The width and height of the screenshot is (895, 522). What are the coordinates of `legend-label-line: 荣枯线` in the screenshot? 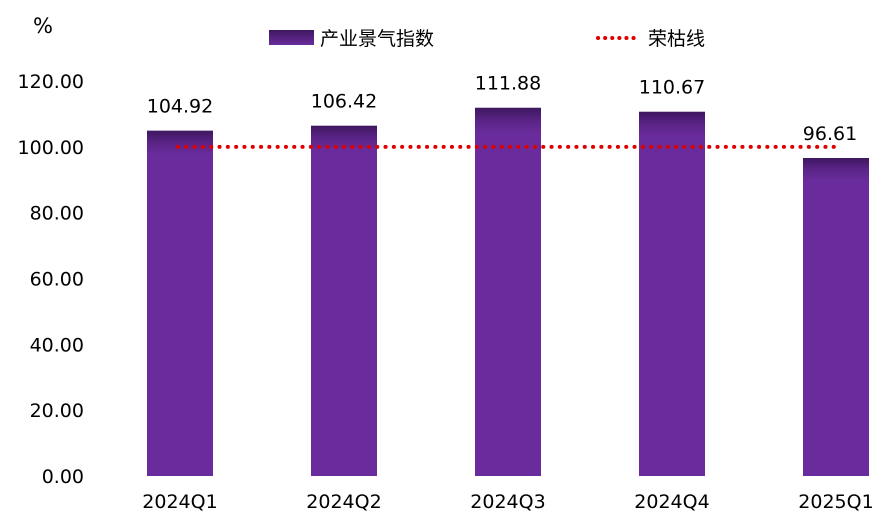 It's located at (676, 39).